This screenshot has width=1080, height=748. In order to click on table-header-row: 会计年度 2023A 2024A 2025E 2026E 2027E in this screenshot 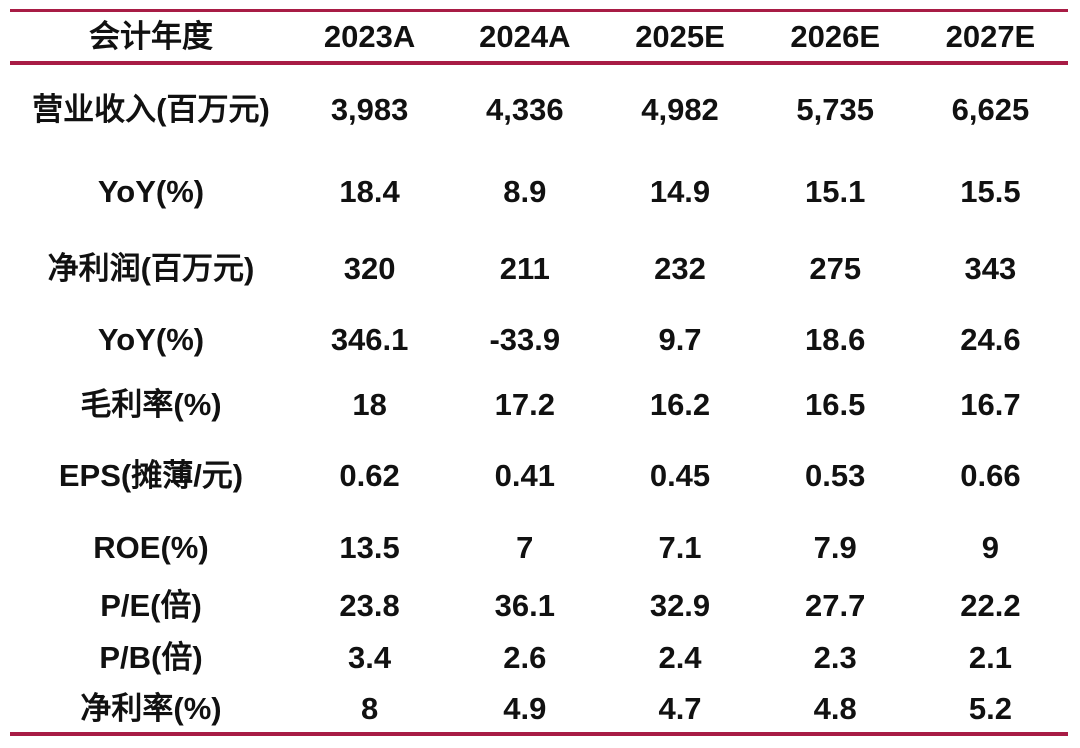, I will do `click(539, 36)`.